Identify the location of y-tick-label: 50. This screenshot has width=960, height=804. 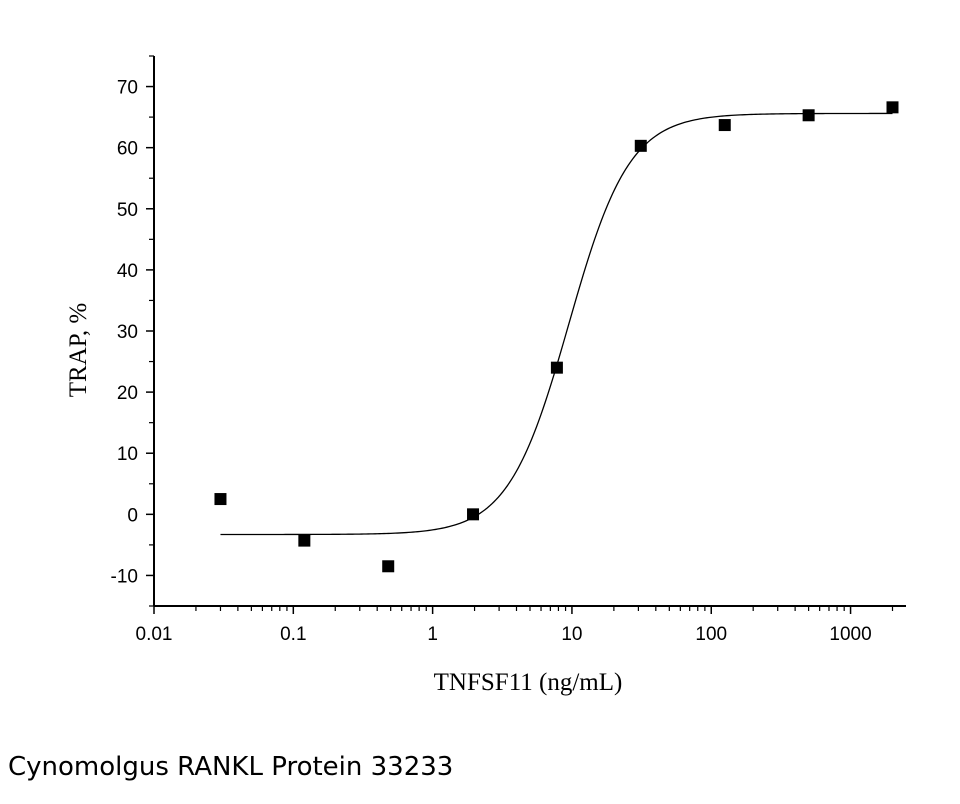
(127, 210).